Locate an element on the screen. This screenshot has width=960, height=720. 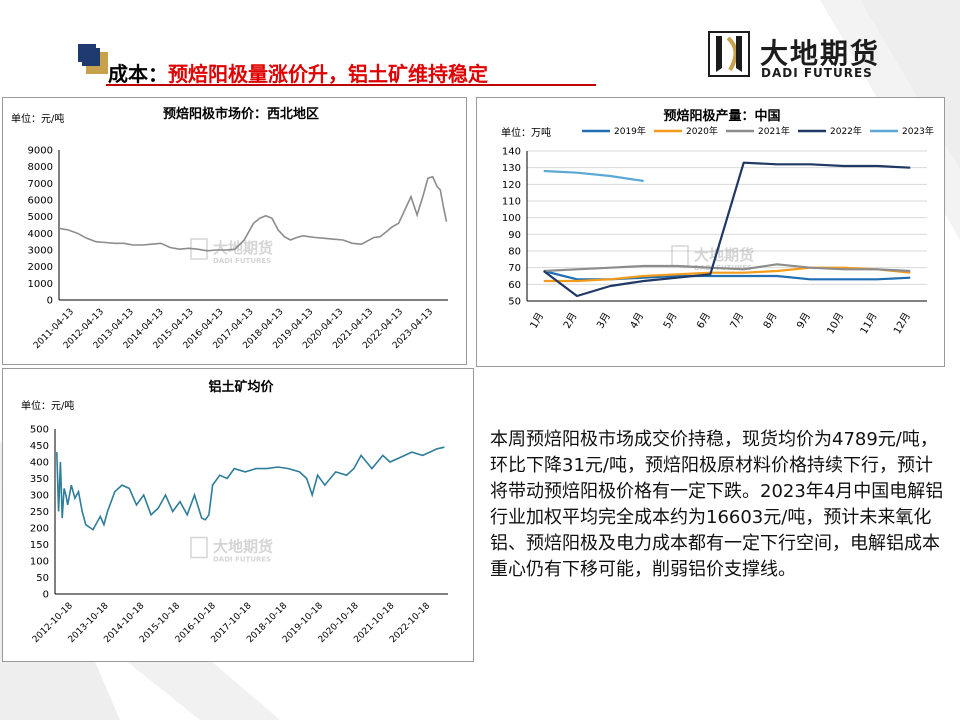
y-tick-label: 130 is located at coordinates (511, 168).